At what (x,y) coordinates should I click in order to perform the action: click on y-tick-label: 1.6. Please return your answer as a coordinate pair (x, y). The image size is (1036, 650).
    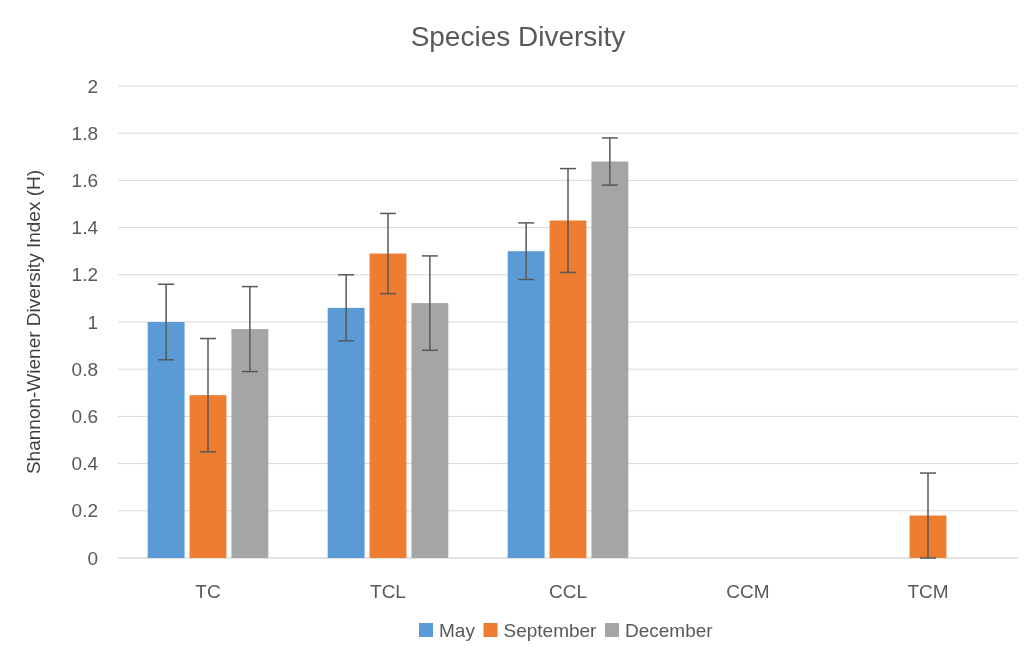
    Looking at the image, I should click on (84, 181).